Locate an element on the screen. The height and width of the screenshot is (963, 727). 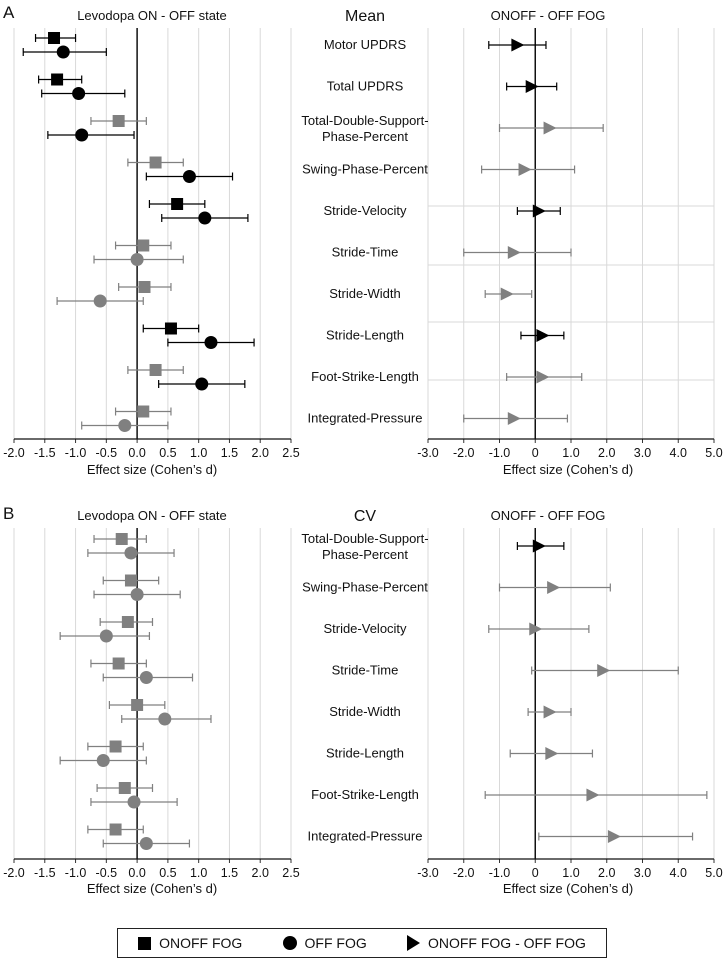
right-tick-label: -2.0 is located at coordinates (464, 873).